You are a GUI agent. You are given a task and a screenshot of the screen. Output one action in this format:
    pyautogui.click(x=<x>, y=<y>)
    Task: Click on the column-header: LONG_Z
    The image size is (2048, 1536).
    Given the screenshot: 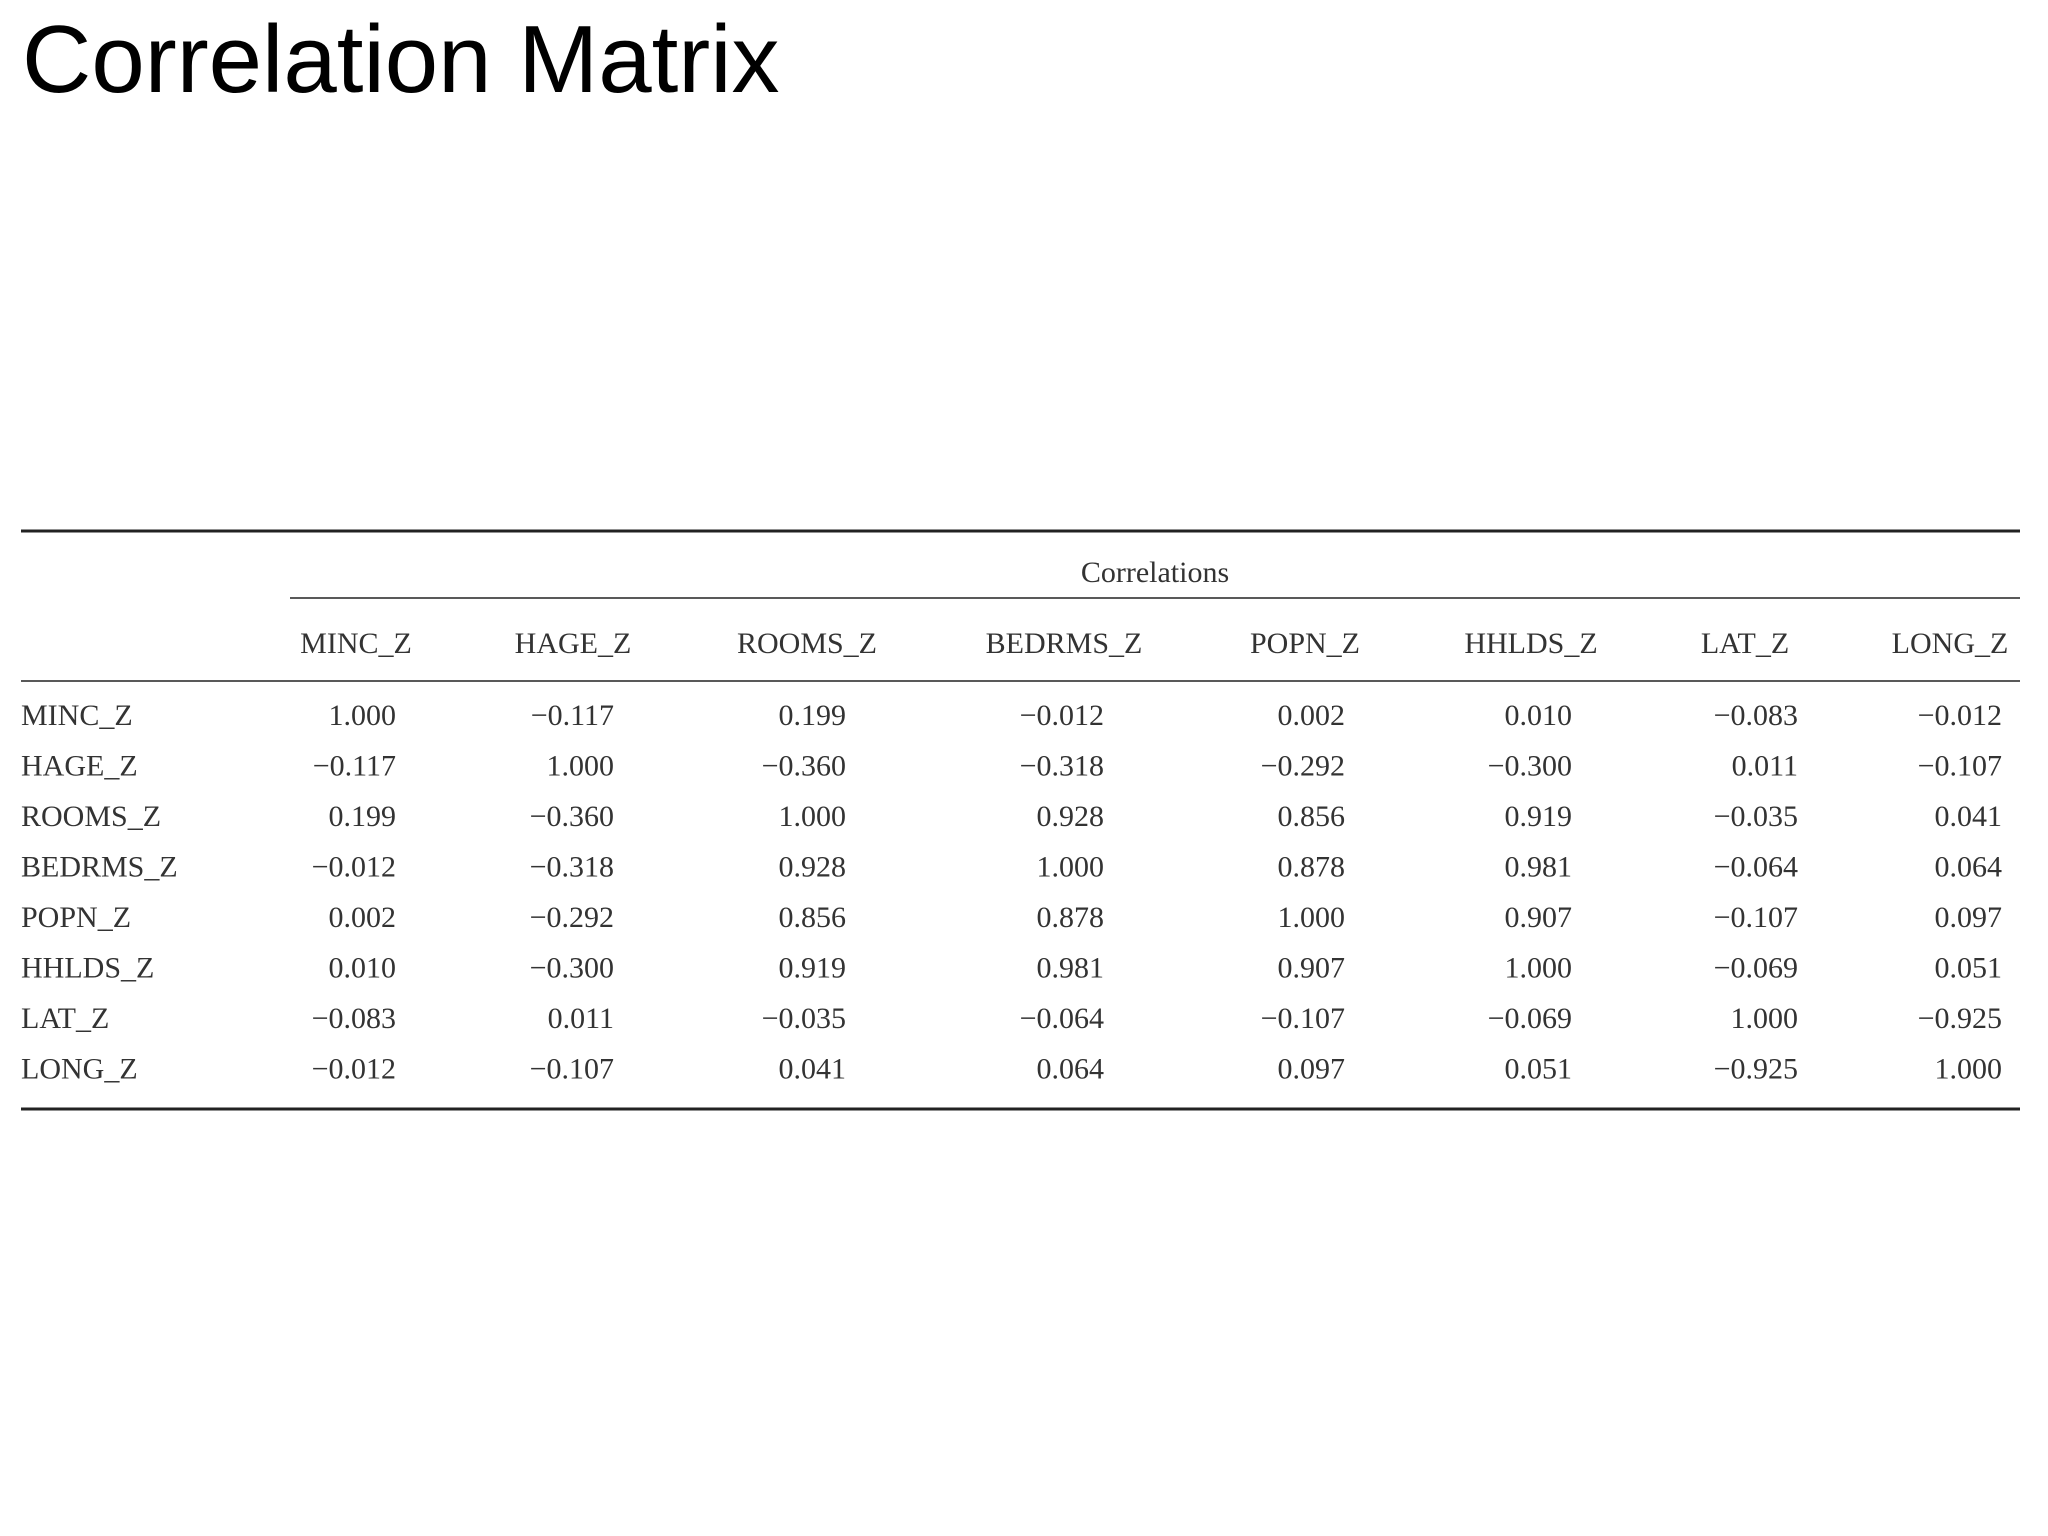 What is the action you would take?
    pyautogui.click(x=1950, y=643)
    